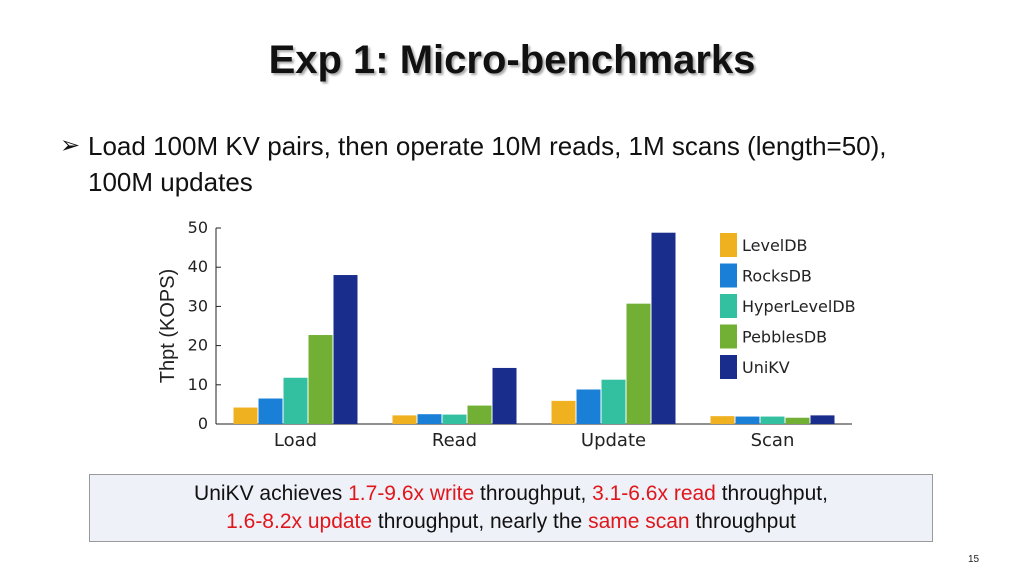 The image size is (1024, 576). Describe the element at coordinates (480, 521) in the screenshot. I see `callout-text-4: throughput, nearly the` at that location.